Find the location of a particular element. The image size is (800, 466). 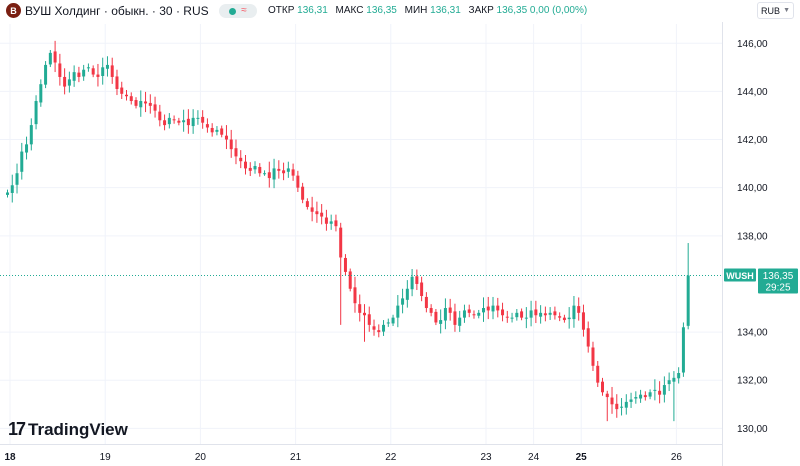

chevron-down-icon: ▼ is located at coordinates (786, 10).